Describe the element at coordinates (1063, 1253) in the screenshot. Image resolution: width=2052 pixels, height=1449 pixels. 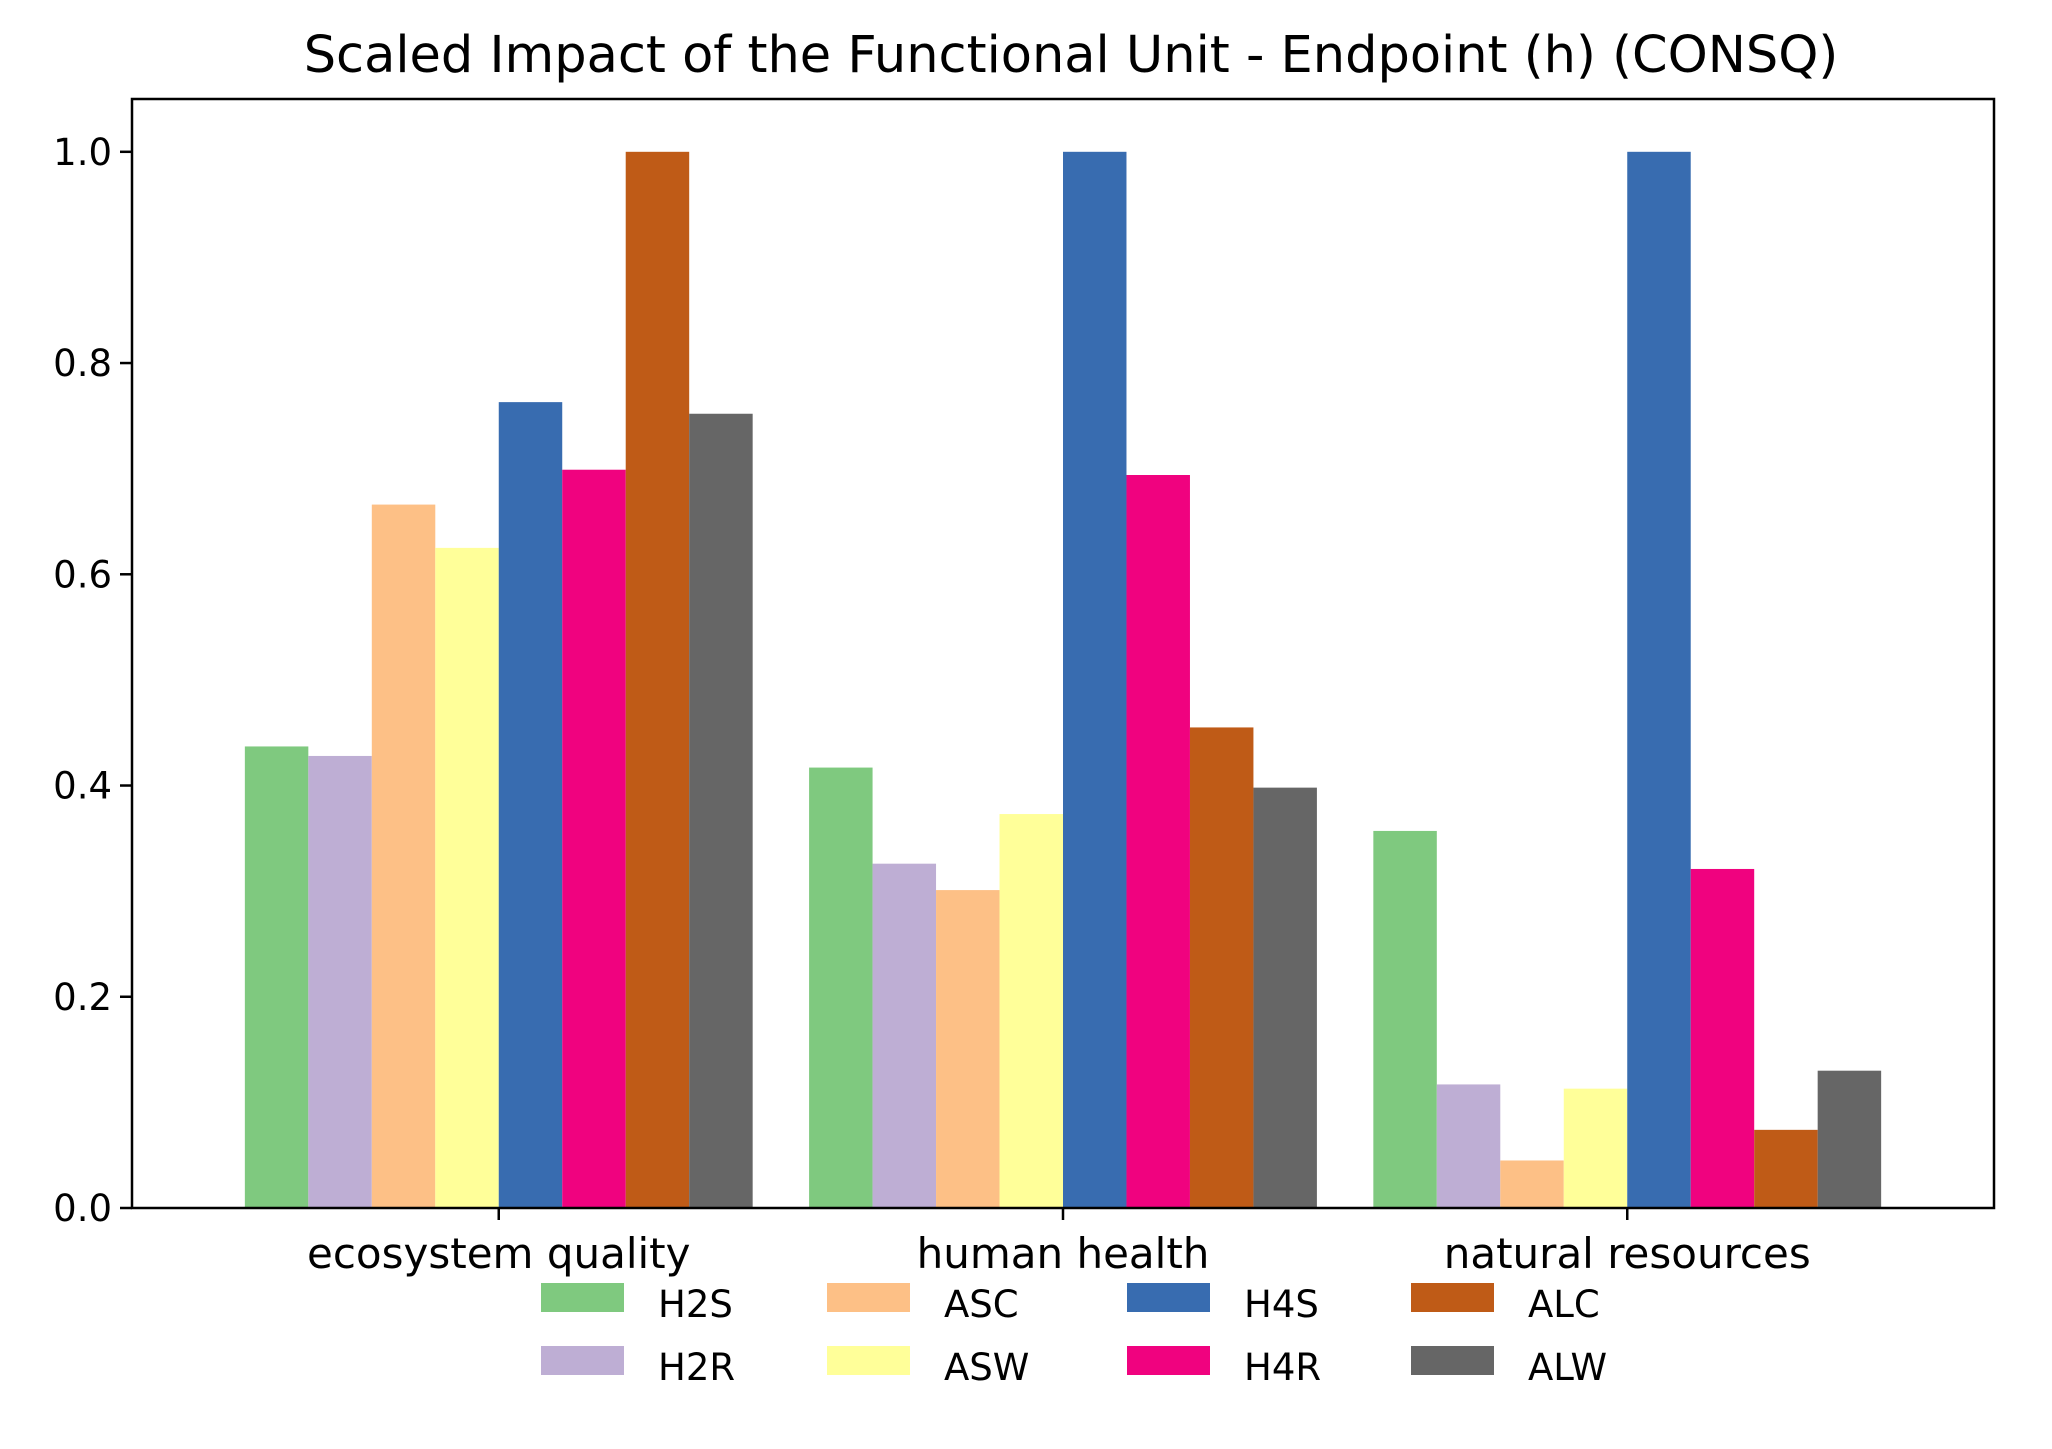
I see `x-tick-label: human health` at that location.